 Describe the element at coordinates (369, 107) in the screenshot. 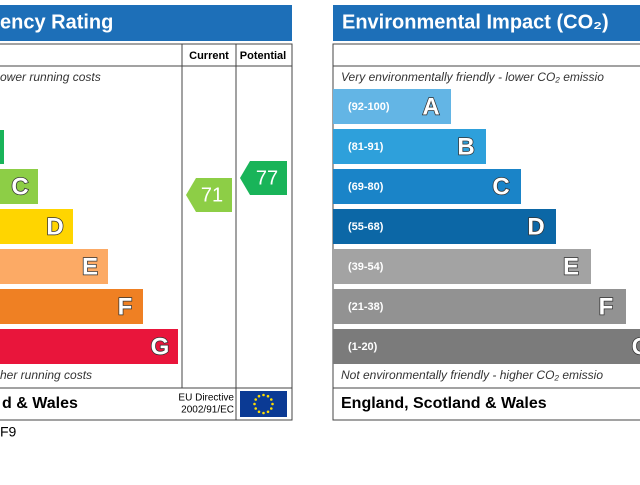

I see `band-range: (92-100)` at that location.